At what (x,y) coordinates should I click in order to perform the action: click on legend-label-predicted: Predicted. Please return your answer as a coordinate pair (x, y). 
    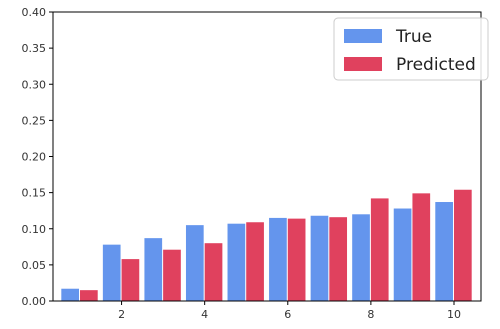
    Looking at the image, I should click on (436, 65).